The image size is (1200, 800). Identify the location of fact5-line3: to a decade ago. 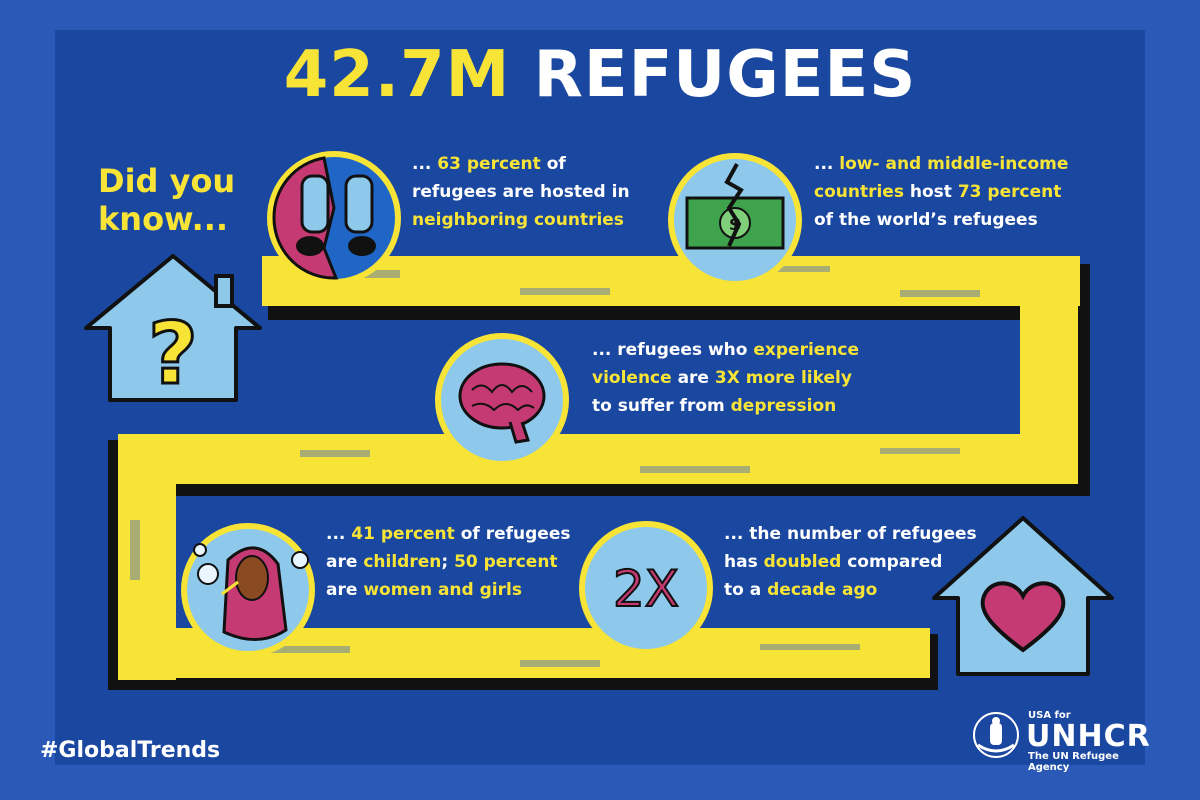
(801, 590).